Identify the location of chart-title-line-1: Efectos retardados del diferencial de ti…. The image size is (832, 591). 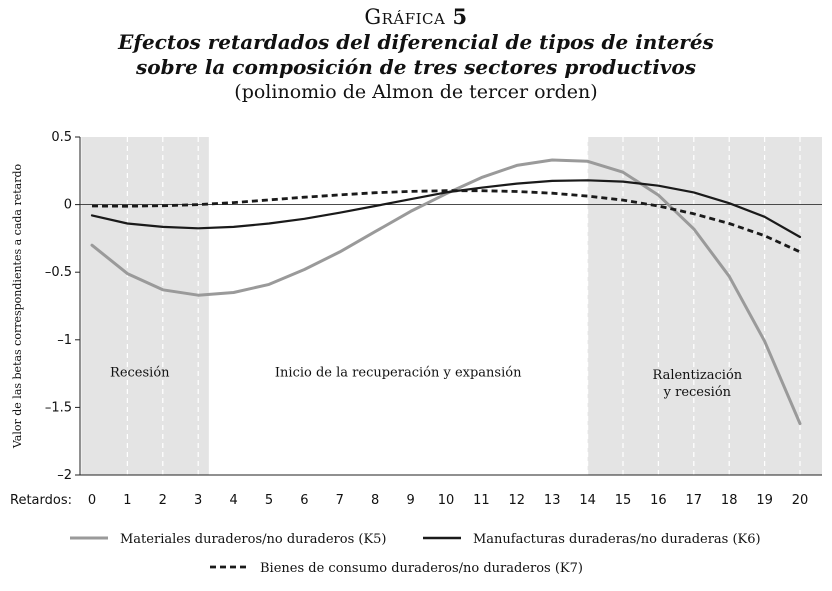
(416, 42).